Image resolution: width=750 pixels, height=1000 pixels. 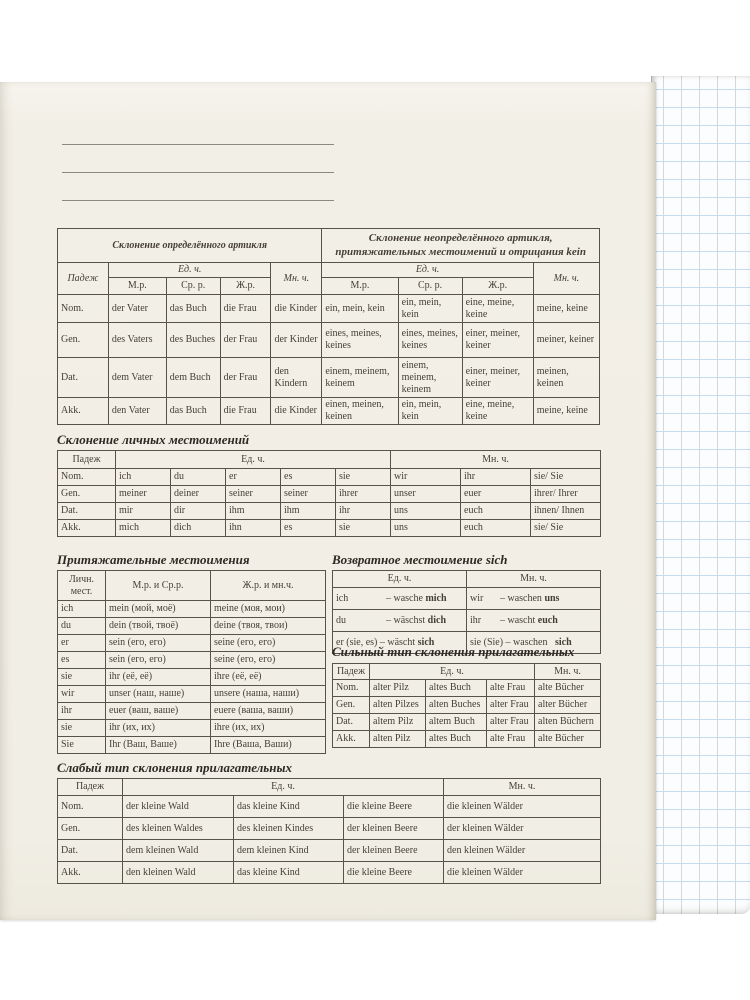 I want to click on table-cell: die Kinder, so click(x=296, y=411).